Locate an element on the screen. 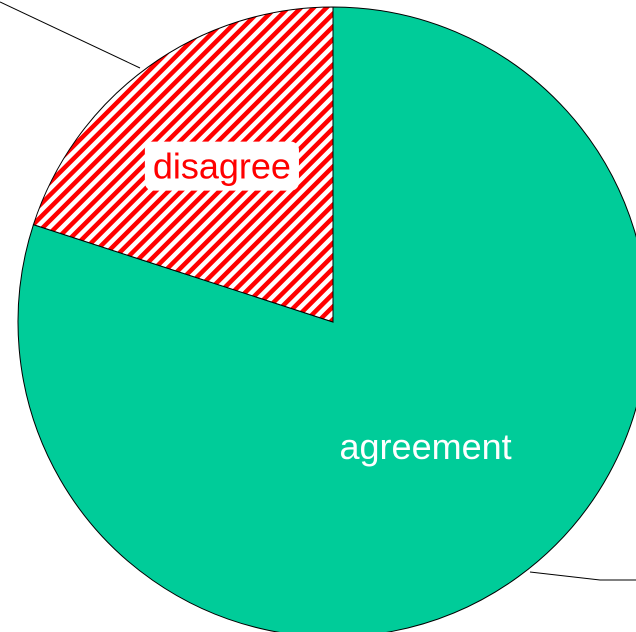  slice-label: disagree is located at coordinates (222, 166).